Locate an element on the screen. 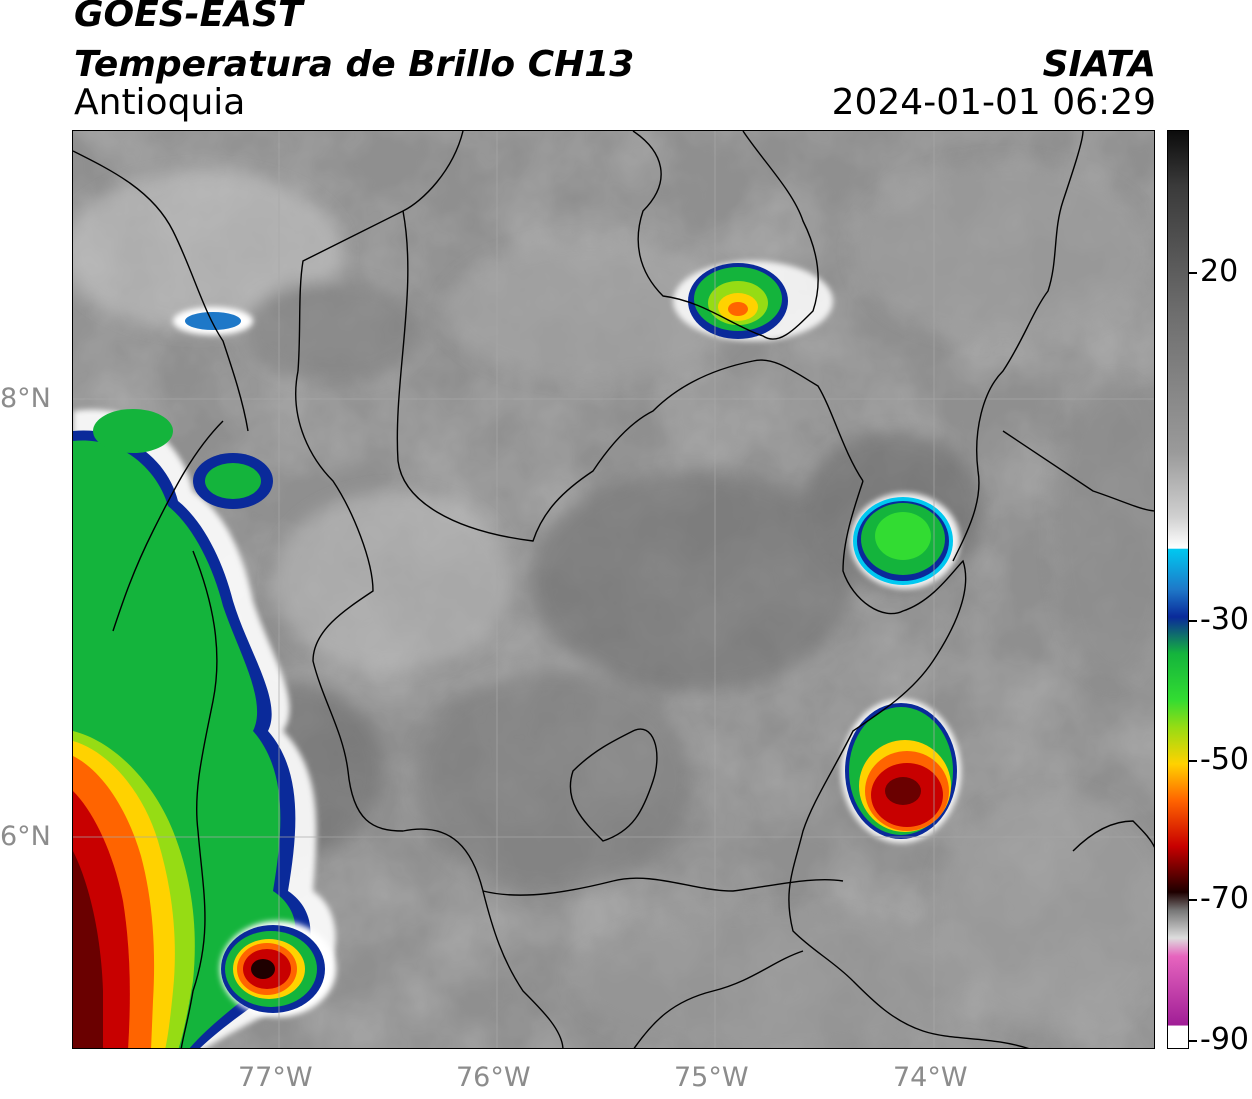  colorbar-tick-minus50 is located at coordinates (1193, 761).